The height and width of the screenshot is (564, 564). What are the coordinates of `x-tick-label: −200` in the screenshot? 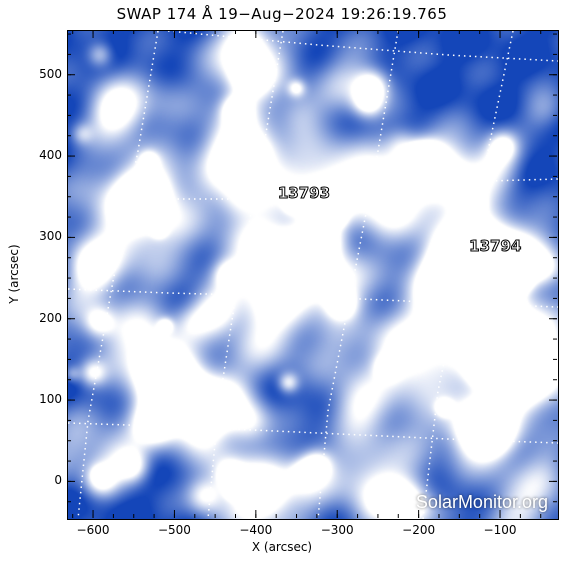 It's located at (419, 530).